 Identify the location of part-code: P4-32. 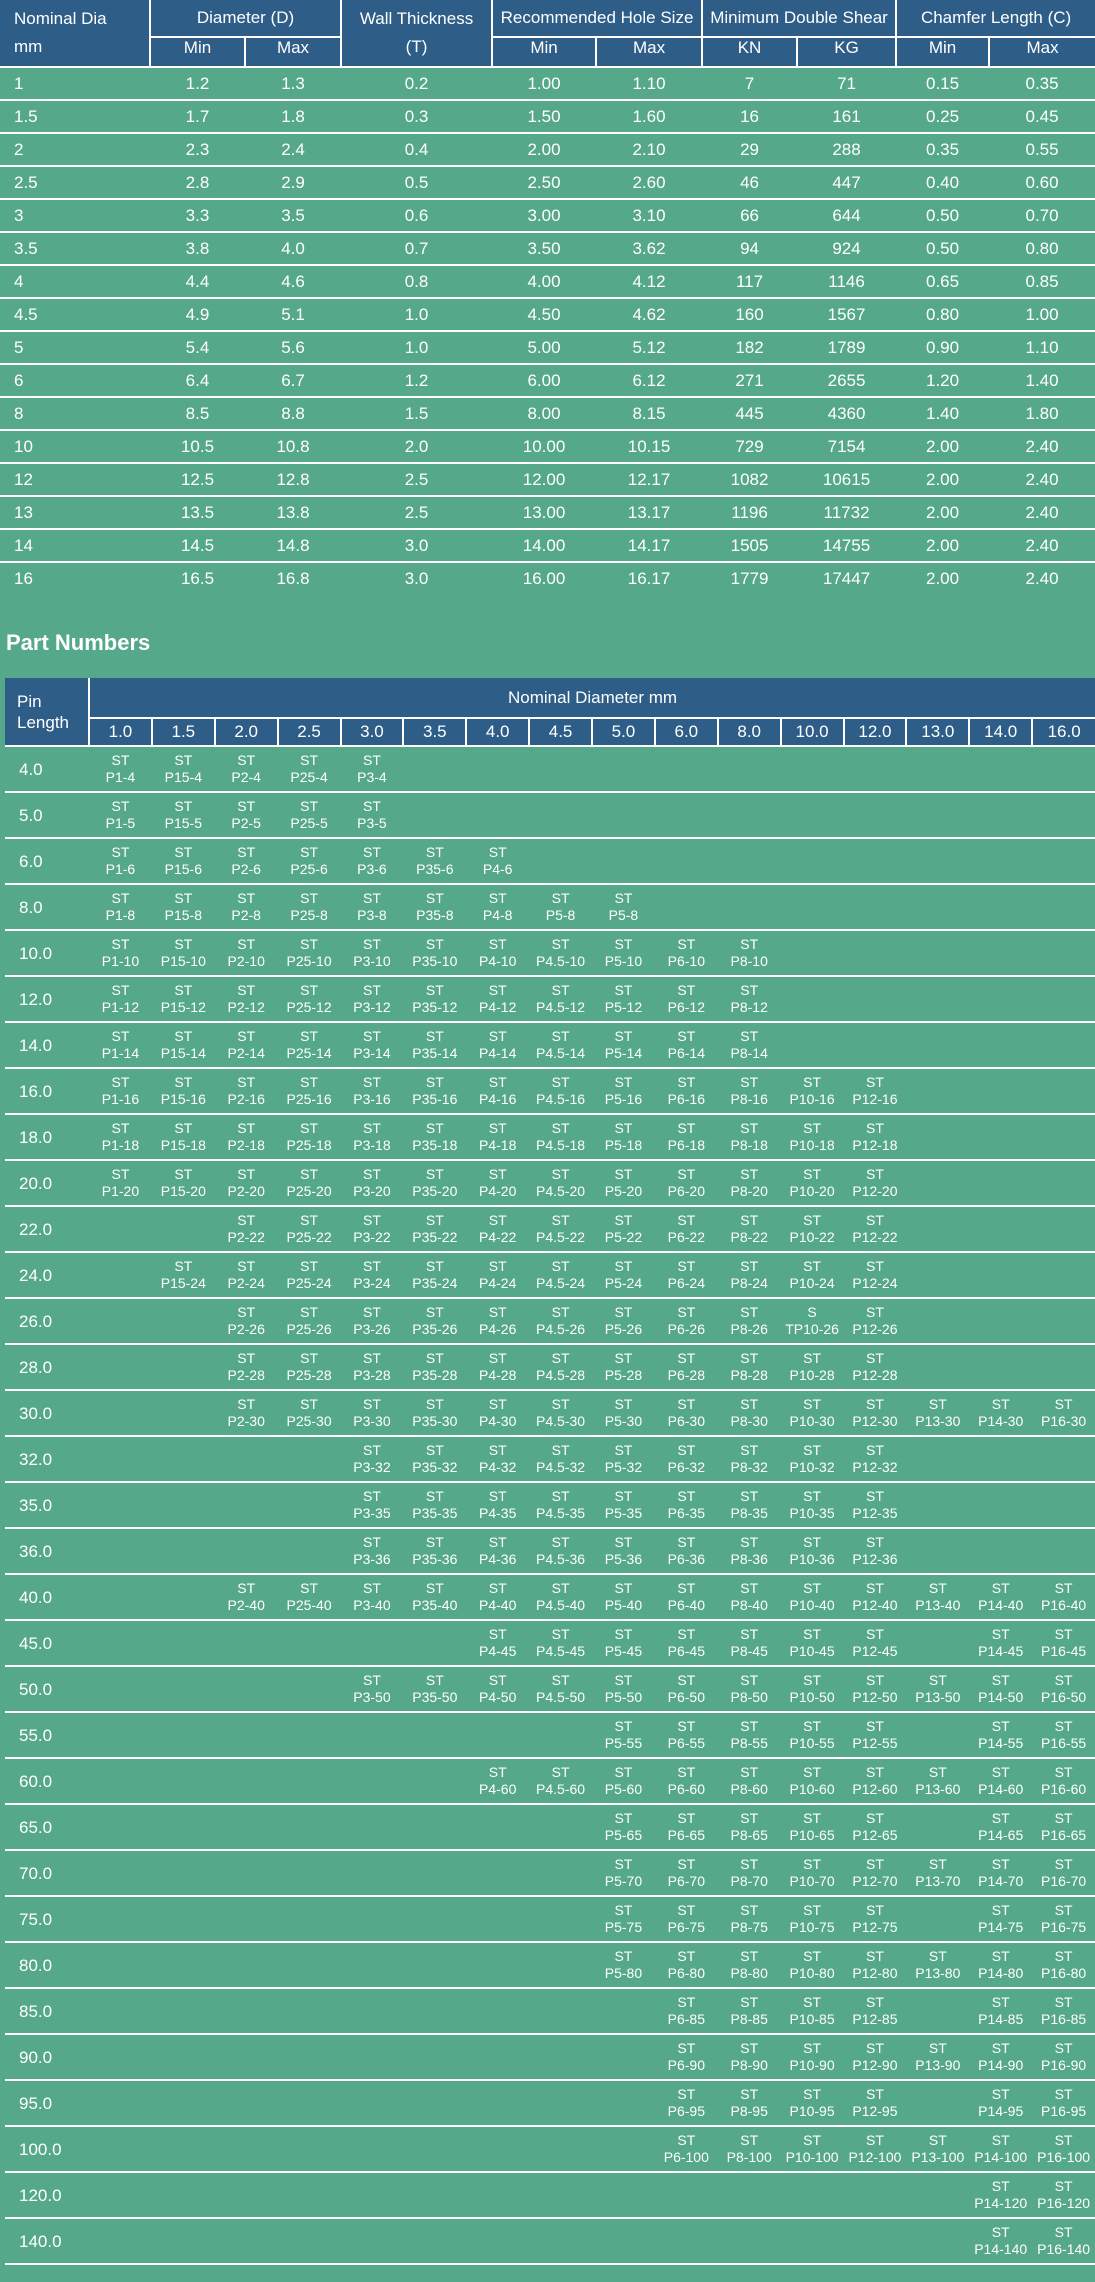
(498, 1467).